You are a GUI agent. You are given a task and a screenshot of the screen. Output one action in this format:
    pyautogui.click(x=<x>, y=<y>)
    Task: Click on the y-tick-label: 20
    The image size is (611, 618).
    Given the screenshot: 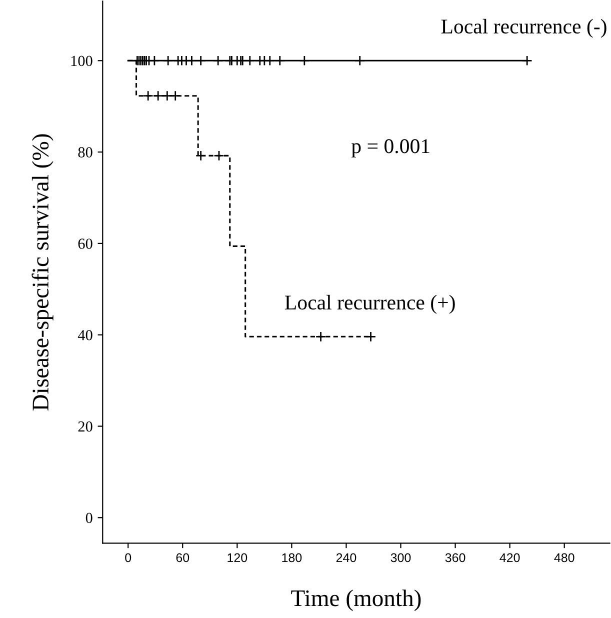 What is the action you would take?
    pyautogui.click(x=85, y=426)
    